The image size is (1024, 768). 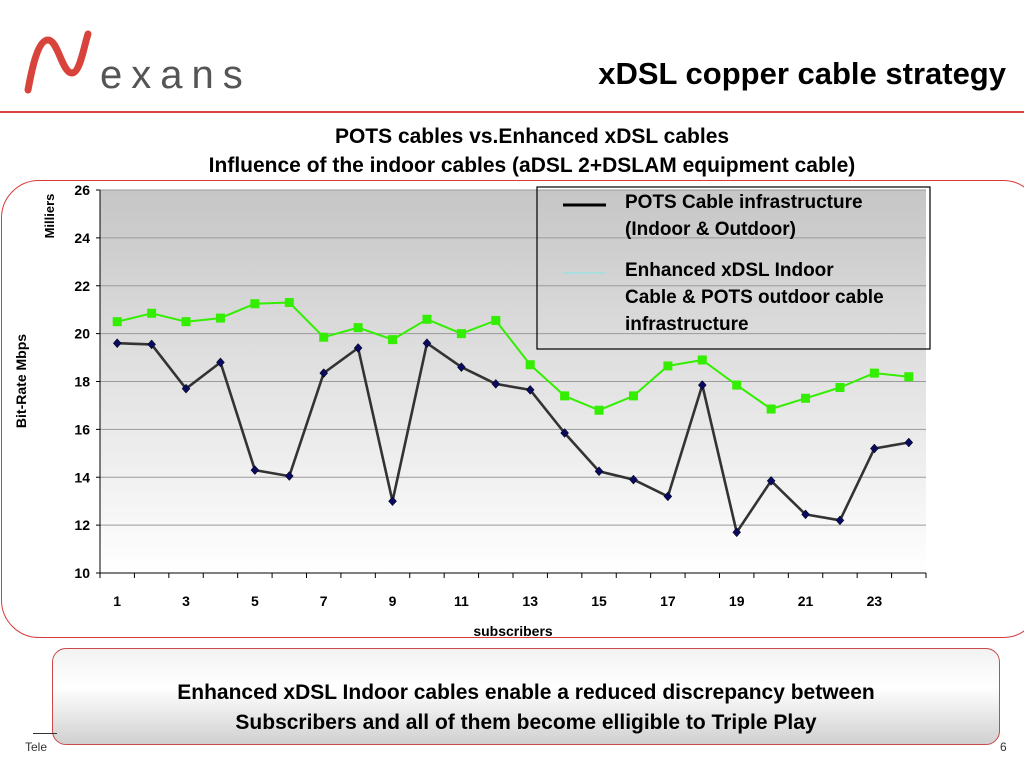 I want to click on x-tick-label: 1, so click(x=117, y=601).